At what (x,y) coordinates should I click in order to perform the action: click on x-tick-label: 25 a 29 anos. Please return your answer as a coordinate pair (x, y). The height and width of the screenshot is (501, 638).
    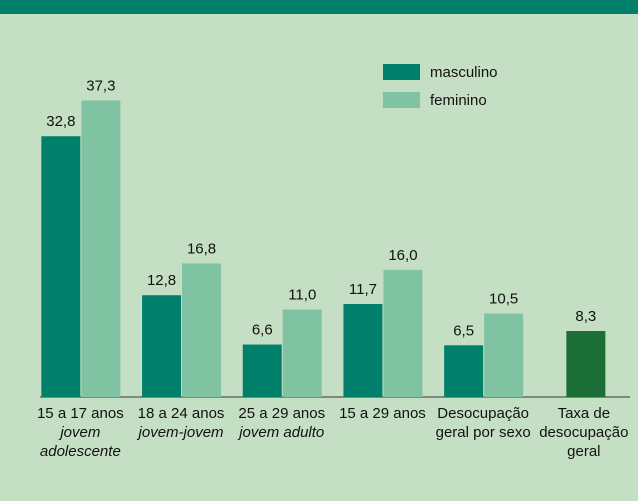
    Looking at the image, I should click on (281, 413).